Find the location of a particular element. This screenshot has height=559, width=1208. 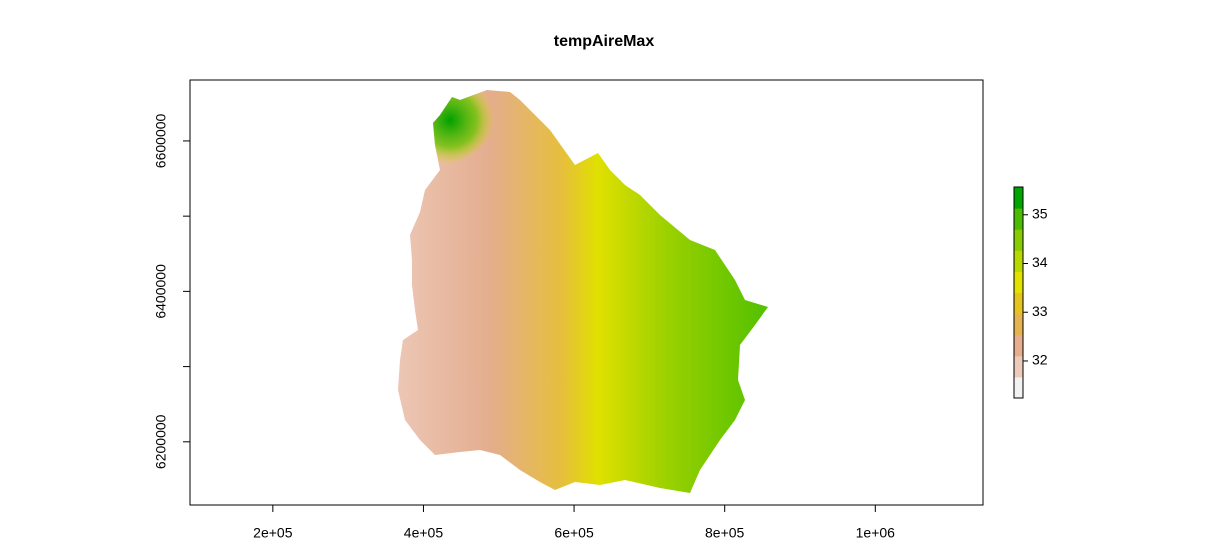

chart-title: tempAireMax is located at coordinates (604, 41).